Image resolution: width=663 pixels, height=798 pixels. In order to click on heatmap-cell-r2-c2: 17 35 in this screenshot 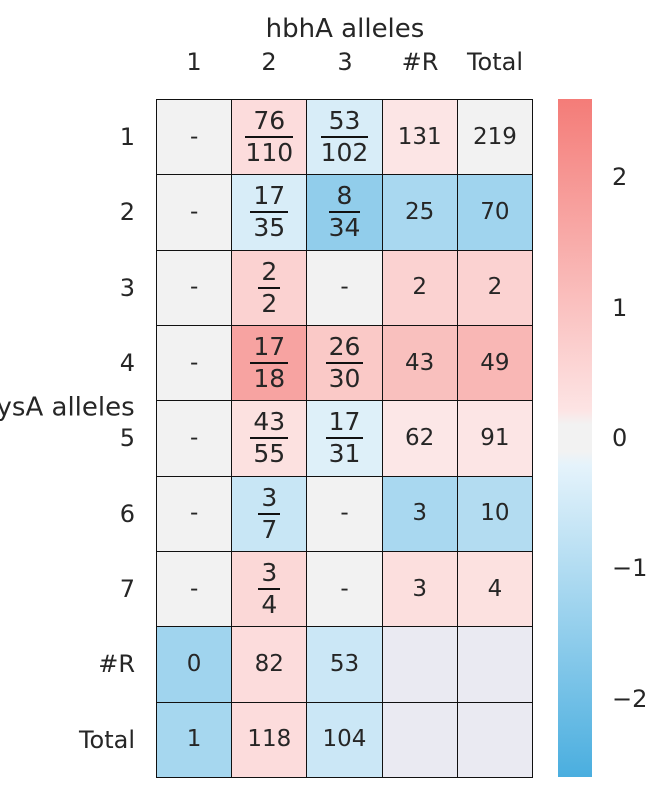, I will do `click(269, 212)`.